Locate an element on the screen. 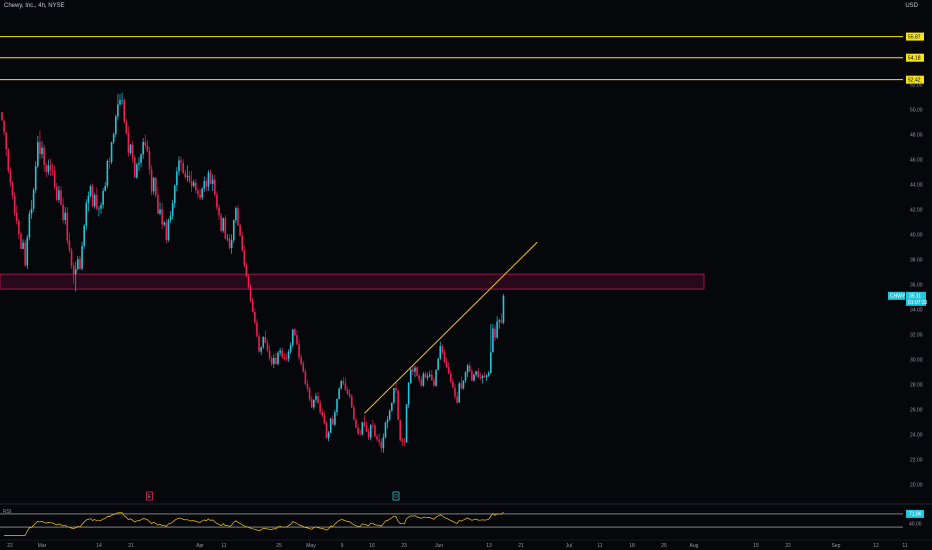  price-level-label: 54.18 is located at coordinates (914, 59).